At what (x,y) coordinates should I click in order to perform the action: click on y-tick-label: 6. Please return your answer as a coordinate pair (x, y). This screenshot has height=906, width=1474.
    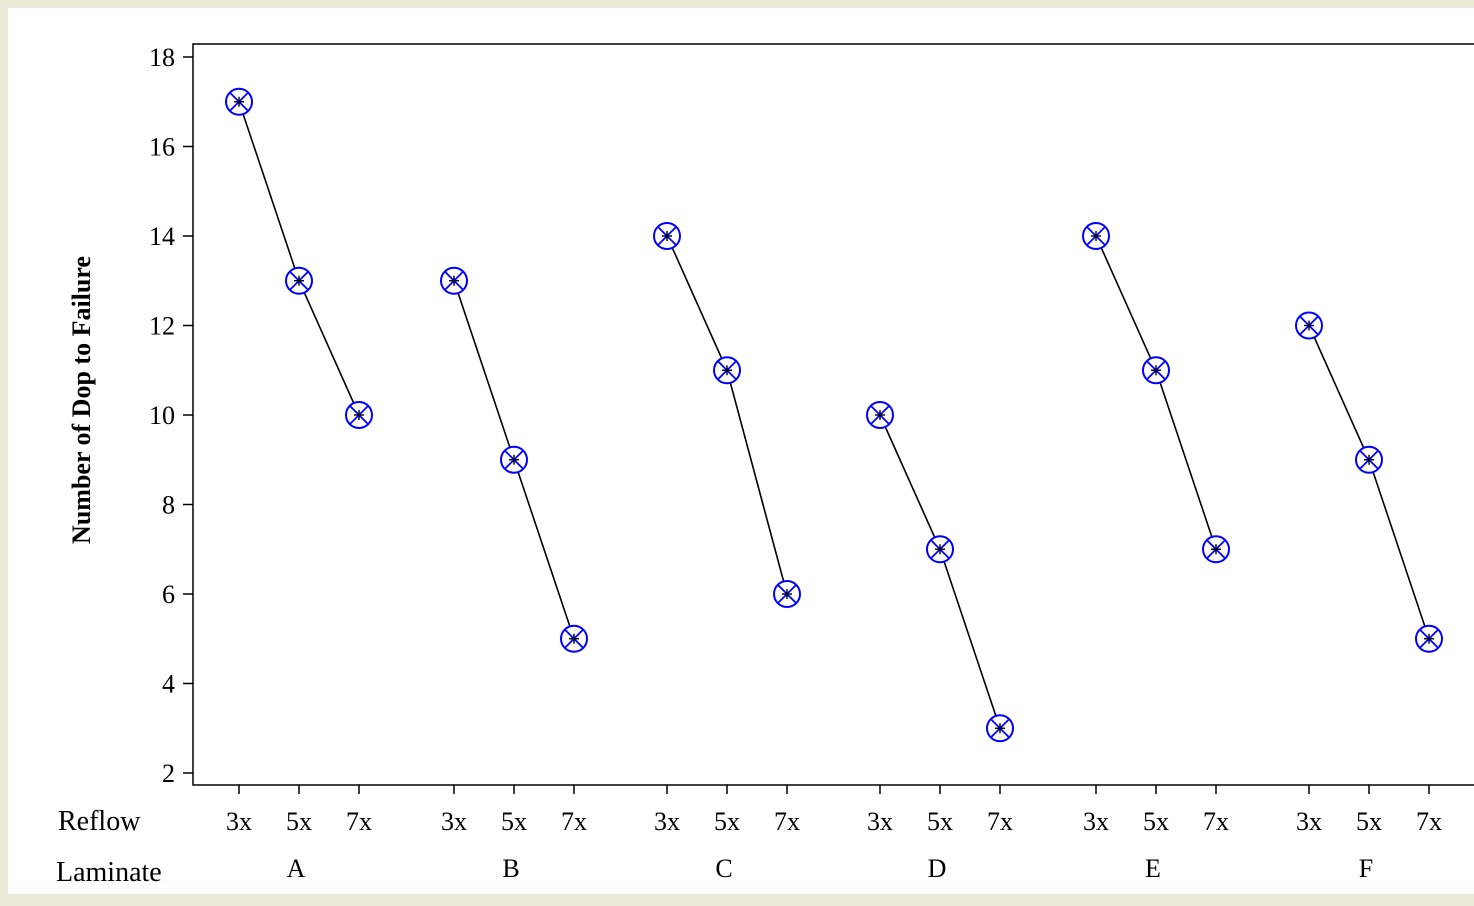
    Looking at the image, I should click on (168, 594).